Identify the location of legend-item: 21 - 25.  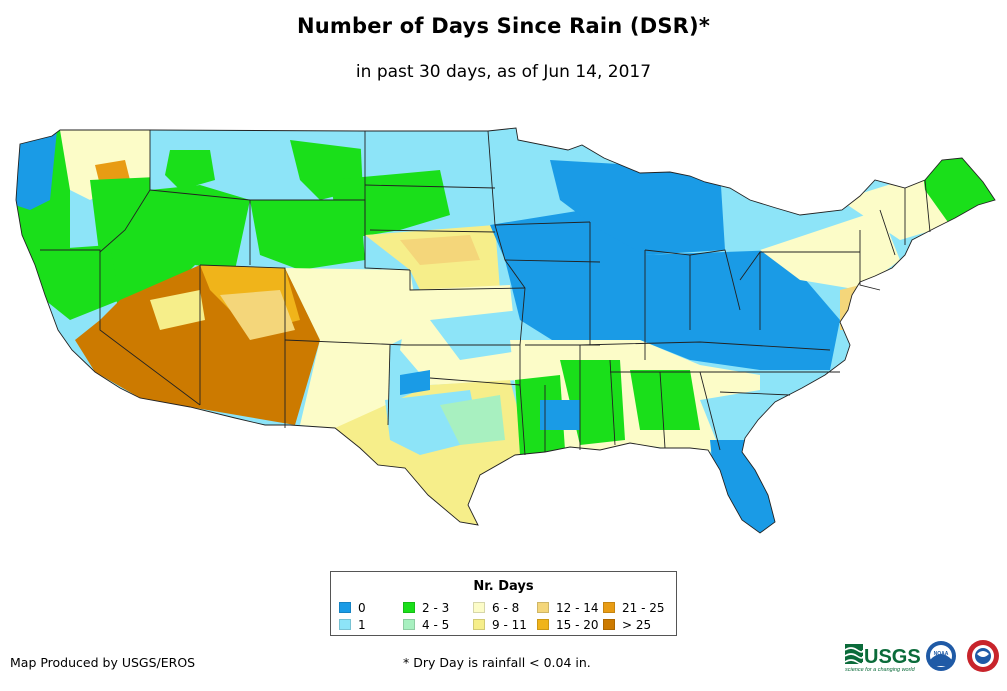
(634, 609).